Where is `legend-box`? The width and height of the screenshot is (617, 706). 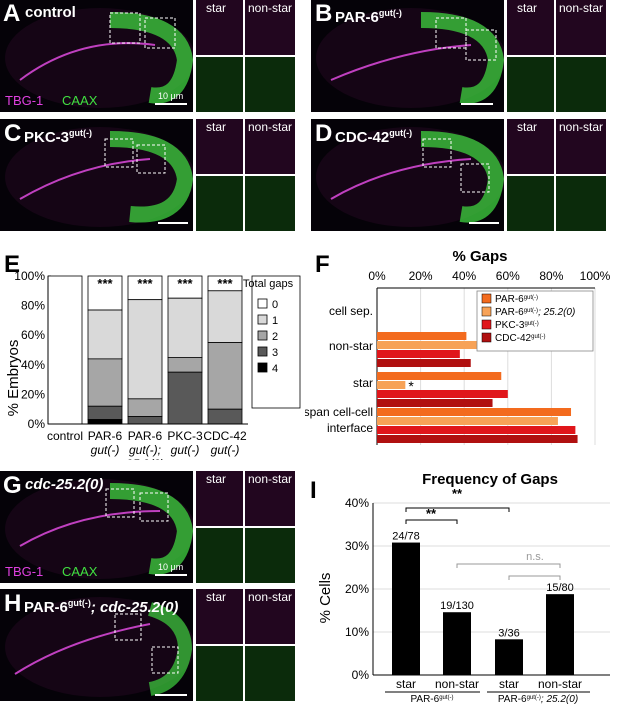
legend-box is located at coordinates (535, 321).